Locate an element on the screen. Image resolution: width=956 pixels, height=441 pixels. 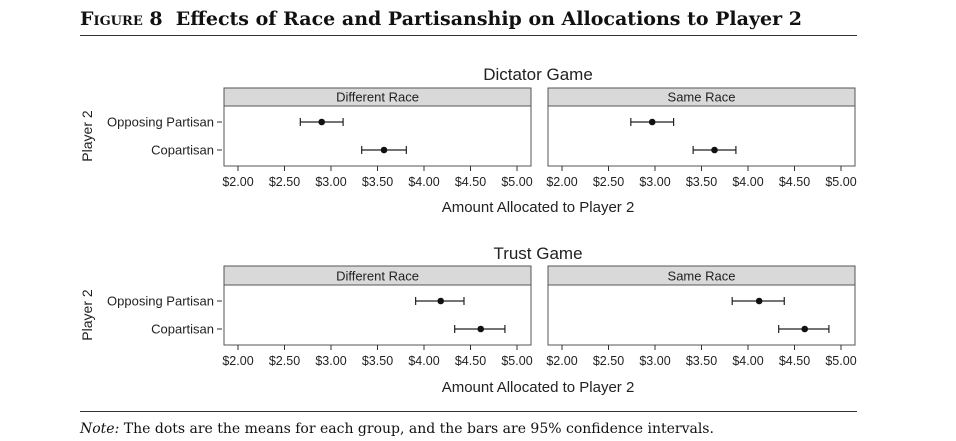
chart-title: Trust Game is located at coordinates (537, 253).